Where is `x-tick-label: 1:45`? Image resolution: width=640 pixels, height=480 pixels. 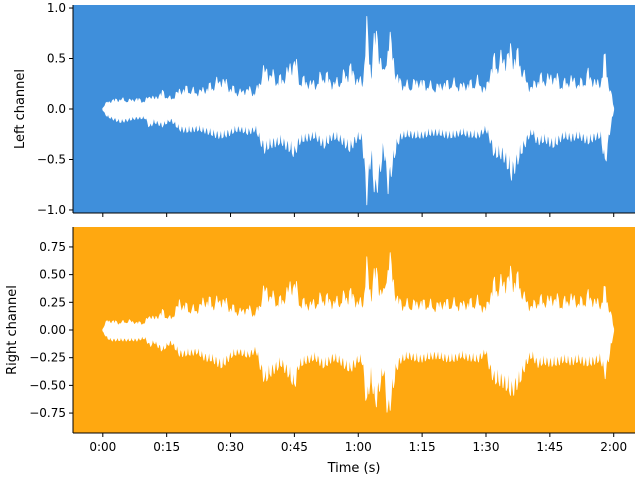 x-tick-label: 1:45 is located at coordinates (549, 447).